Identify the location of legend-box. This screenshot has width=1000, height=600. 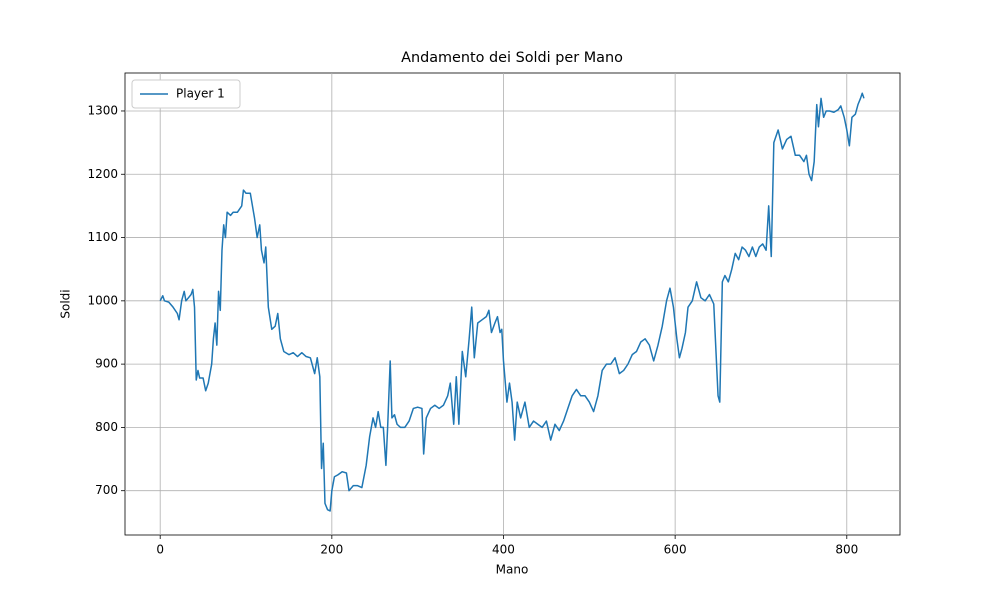
(186, 94).